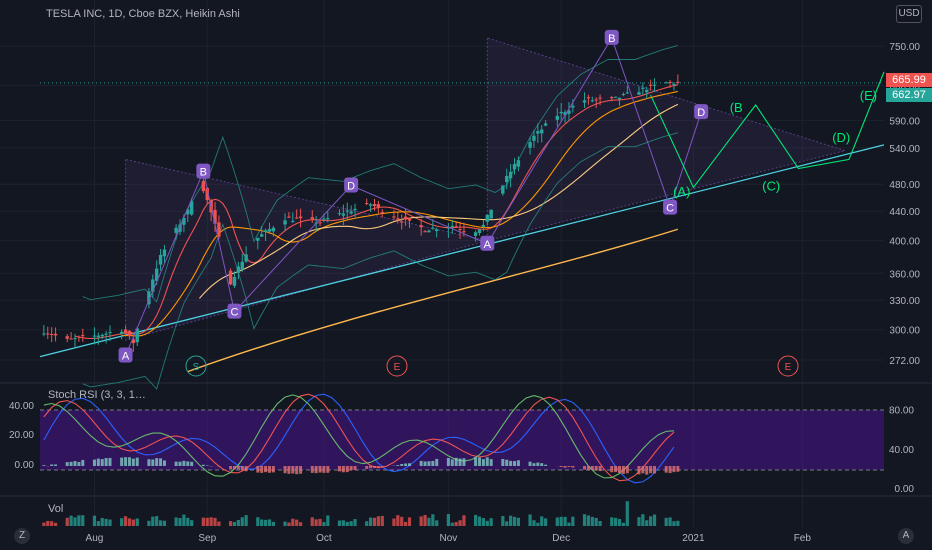 This screenshot has height=550, width=932. I want to click on projection-label: (E), so click(868, 95).